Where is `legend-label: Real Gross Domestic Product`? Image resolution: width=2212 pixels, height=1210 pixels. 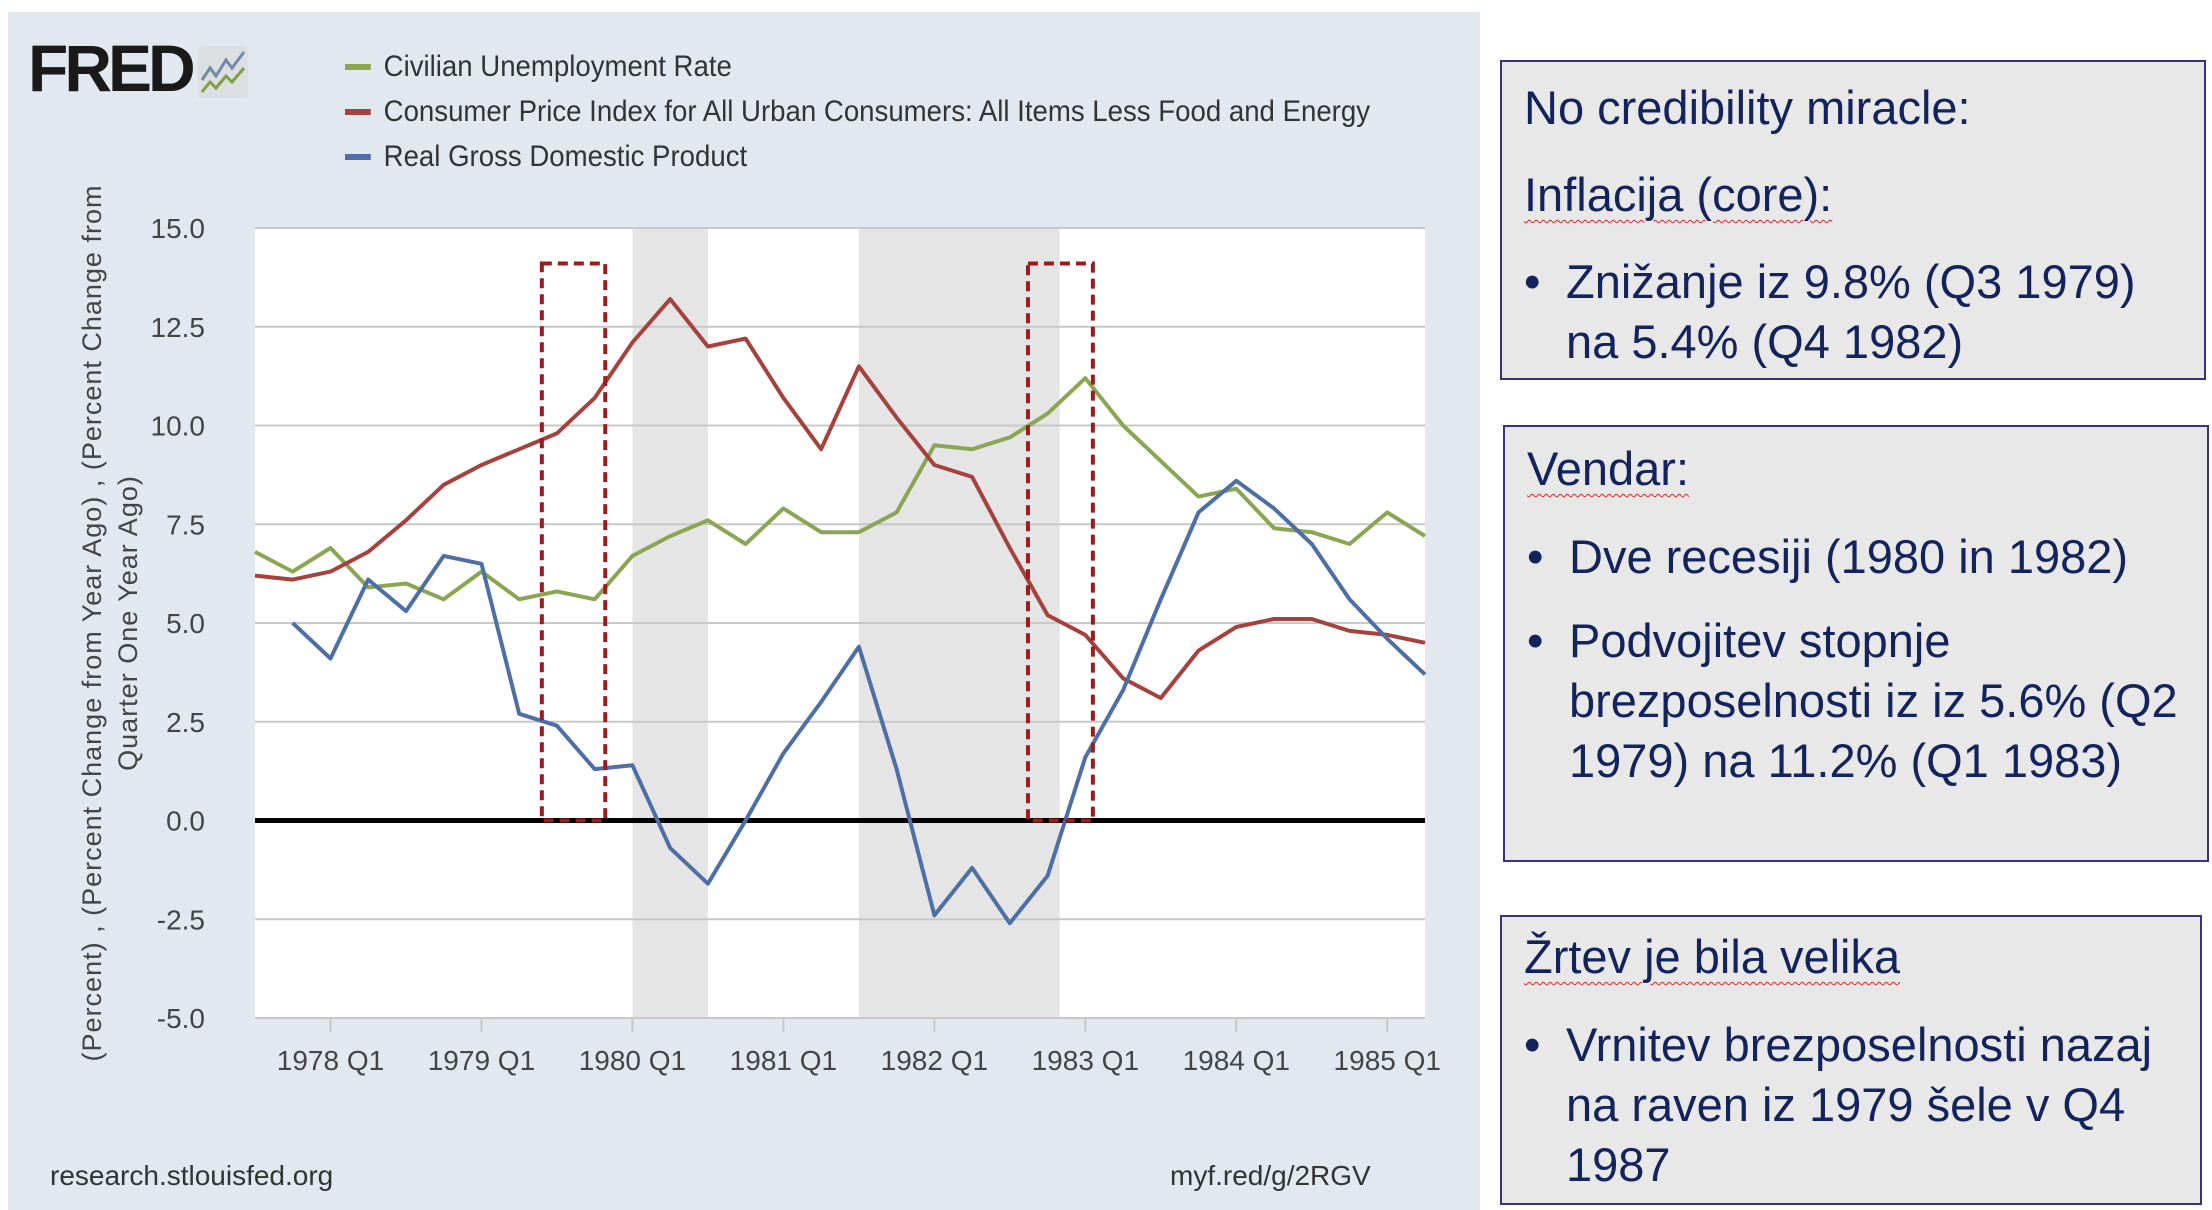 legend-label: Real Gross Domestic Product is located at coordinates (565, 156).